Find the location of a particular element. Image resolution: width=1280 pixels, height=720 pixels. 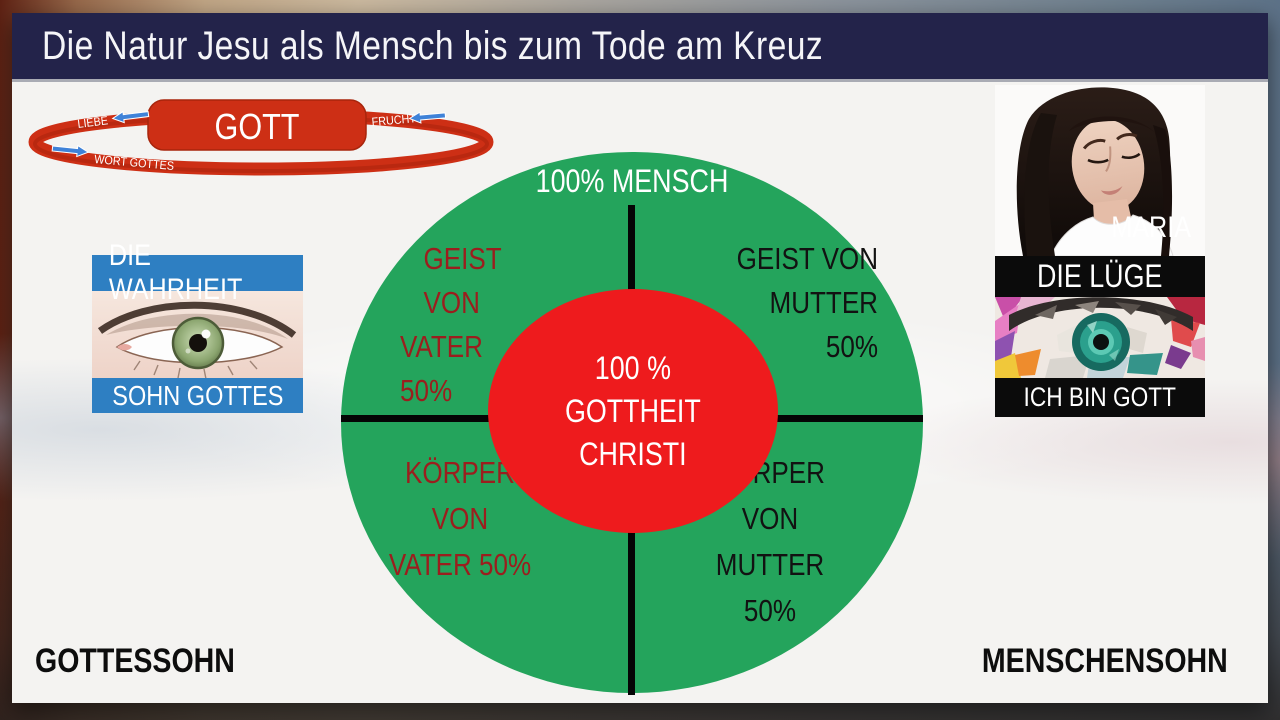

mensch-circle-label: 100% MENSCH is located at coordinates (632, 181).